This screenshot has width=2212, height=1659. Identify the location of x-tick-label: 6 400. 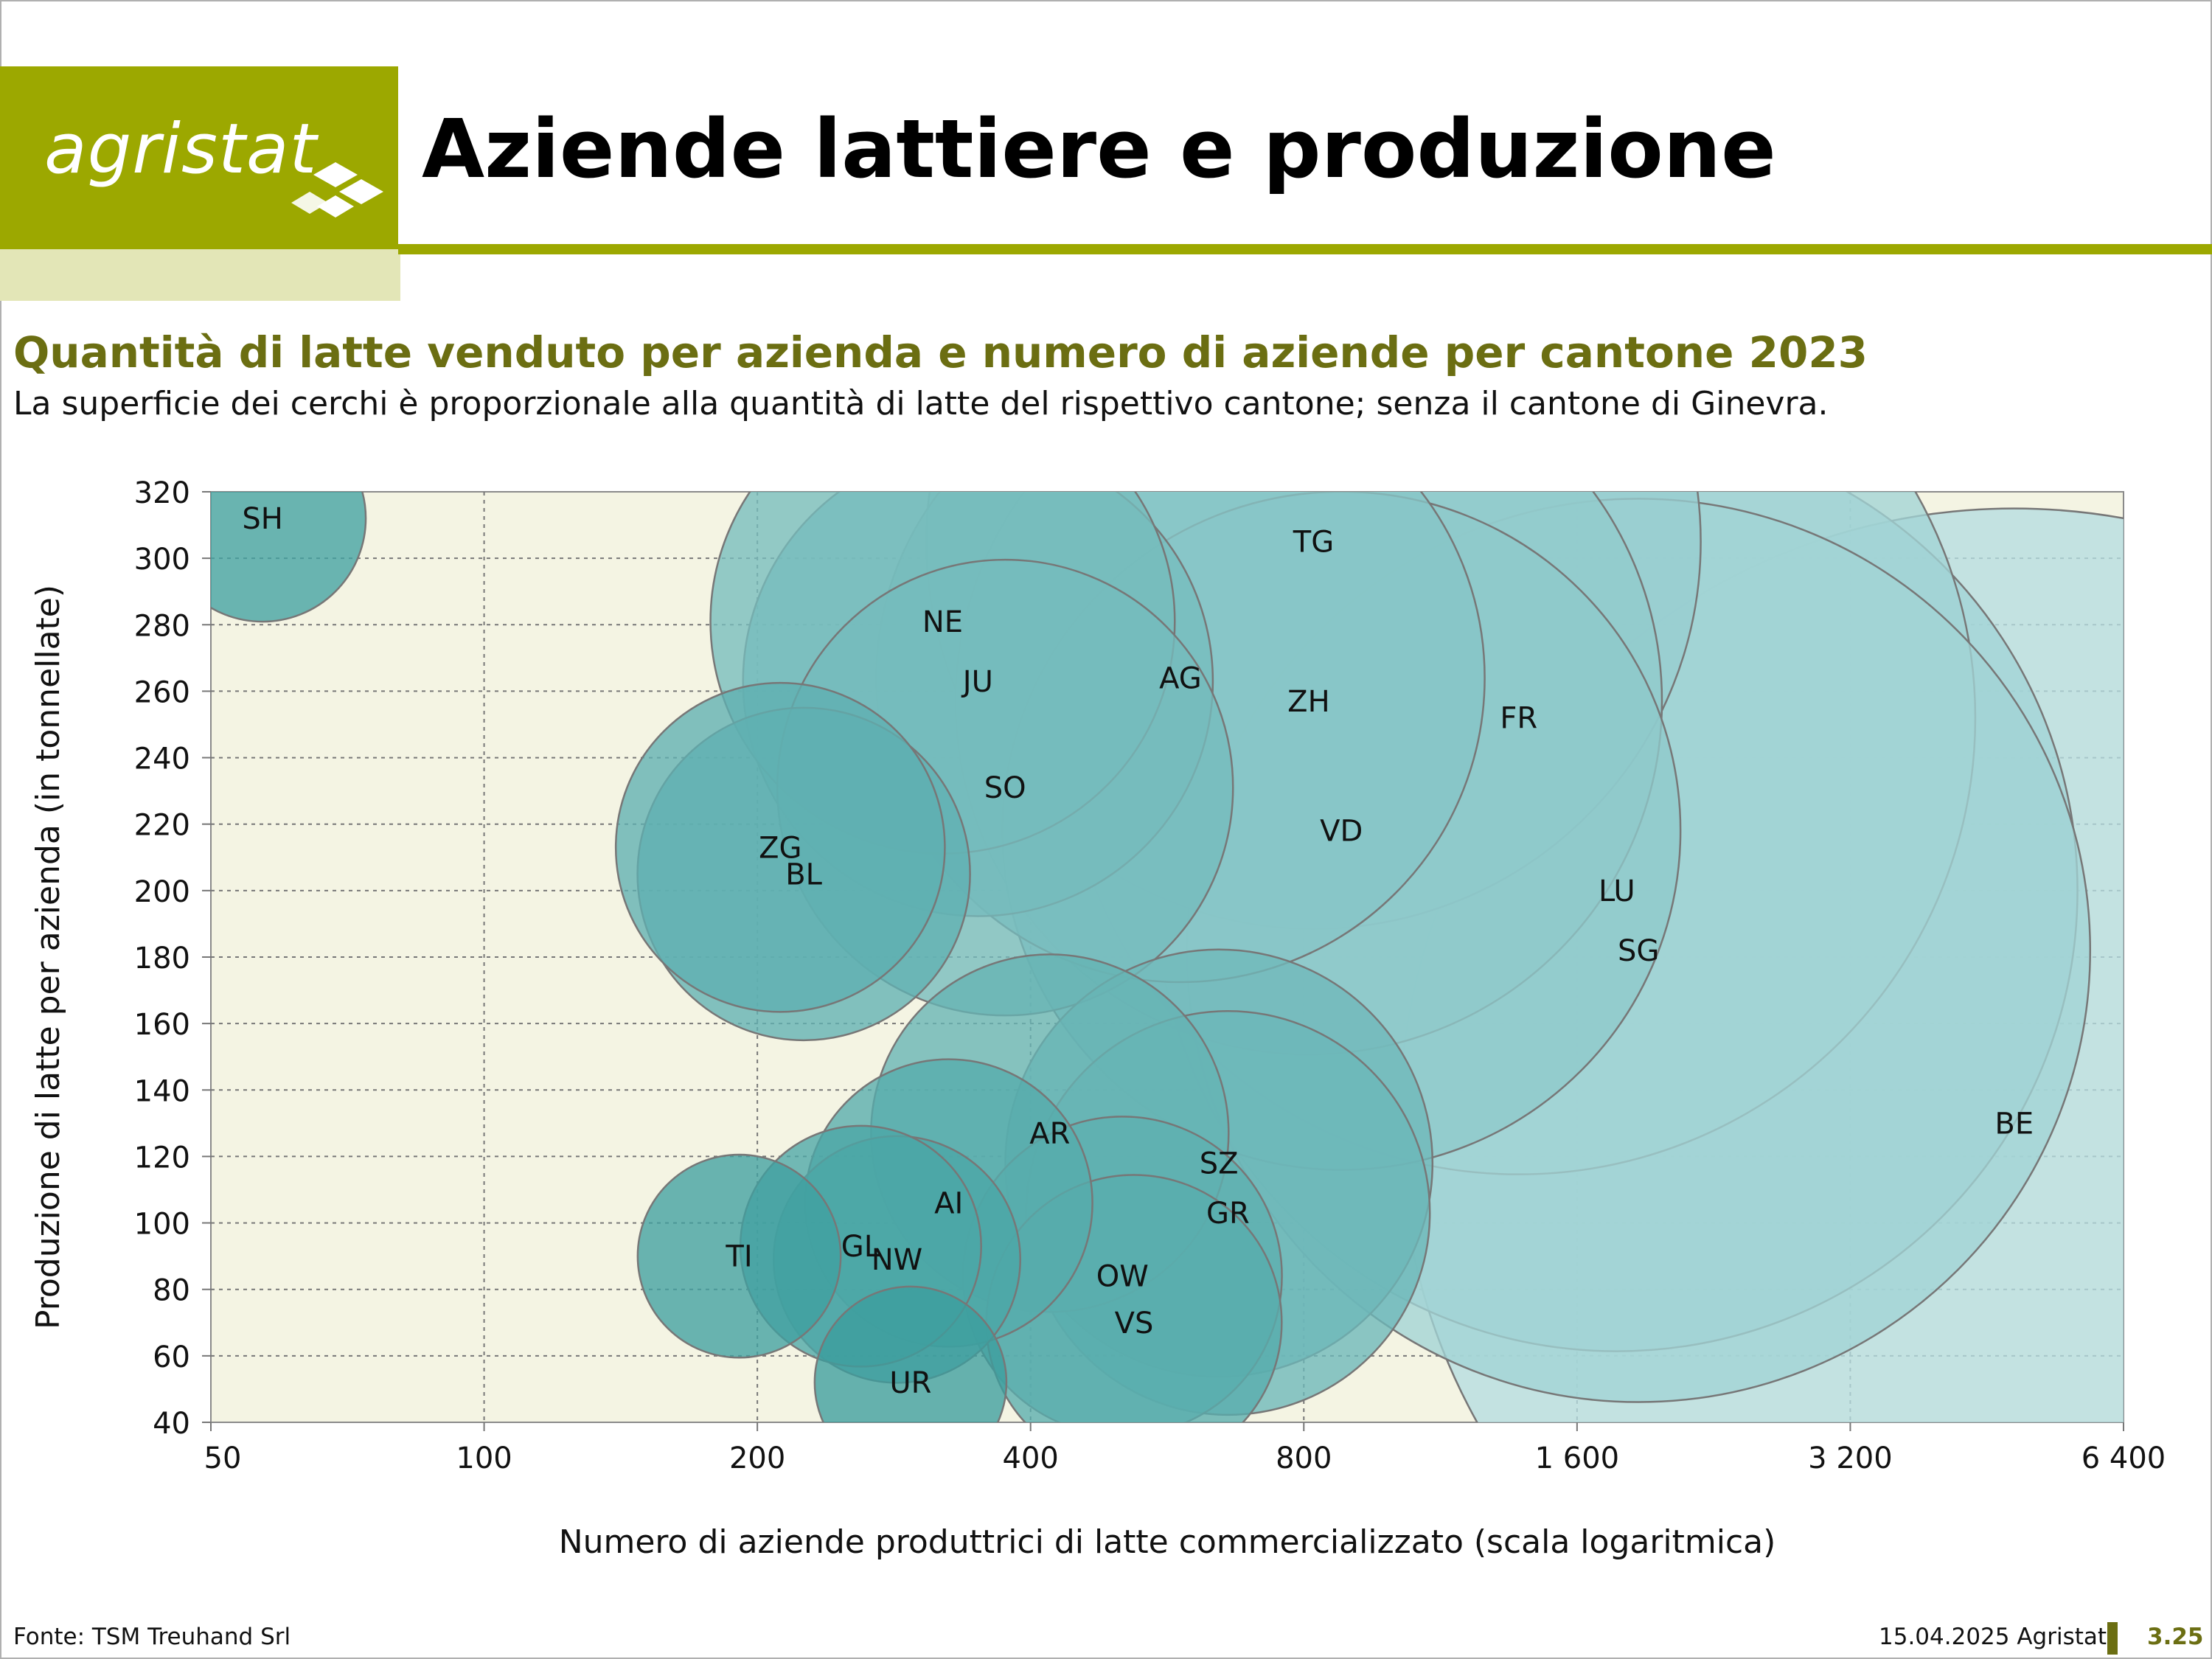
(2123, 1458).